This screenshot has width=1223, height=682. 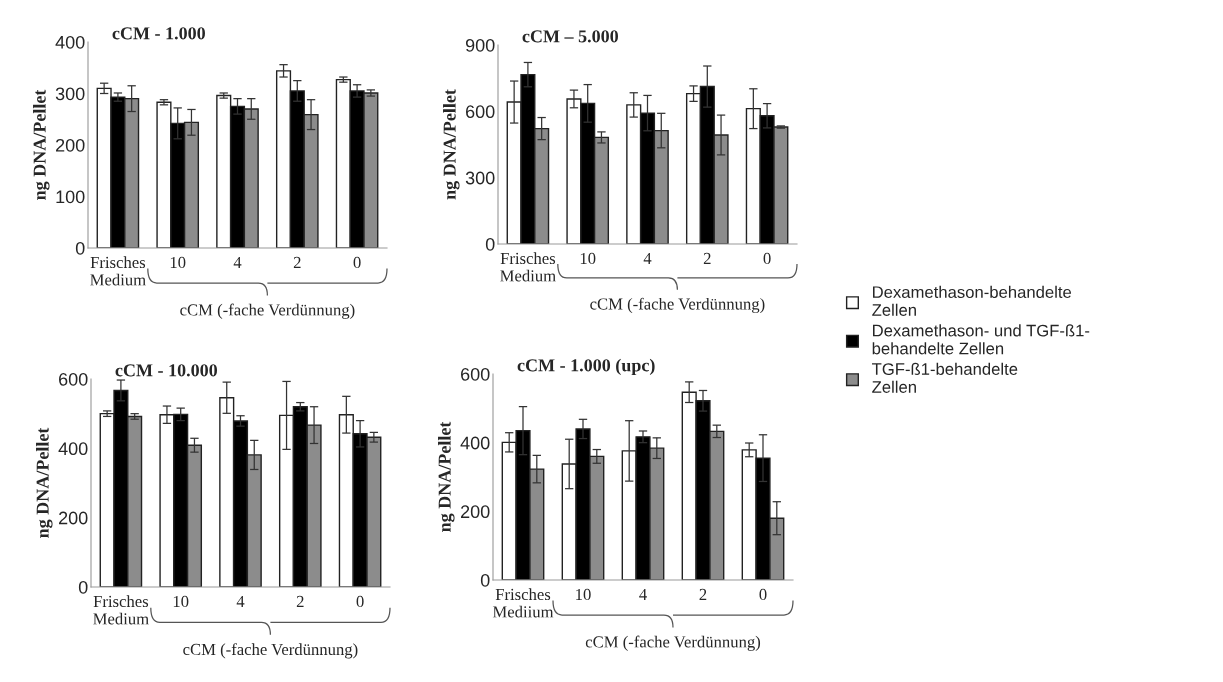 I want to click on chart-title: cCM - 1.000 (upc), so click(x=586, y=367).